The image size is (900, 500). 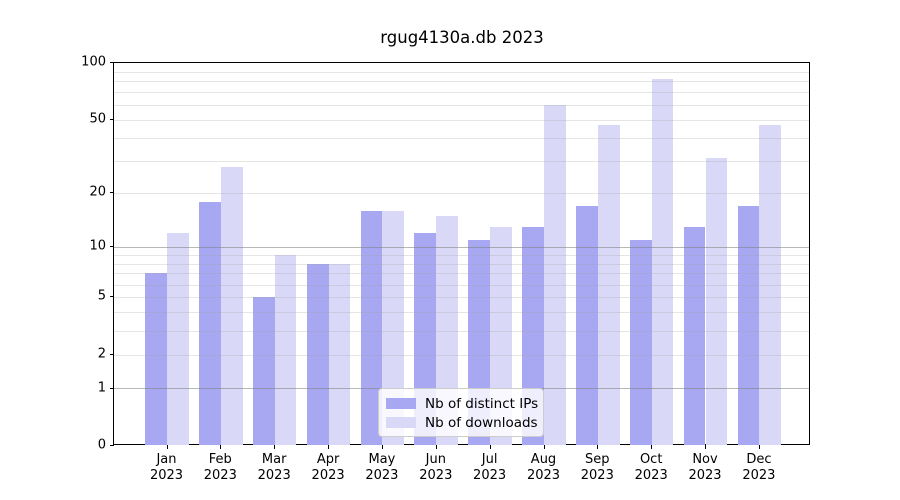 I want to click on x-tick-label: Jun 2023, so click(x=436, y=467).